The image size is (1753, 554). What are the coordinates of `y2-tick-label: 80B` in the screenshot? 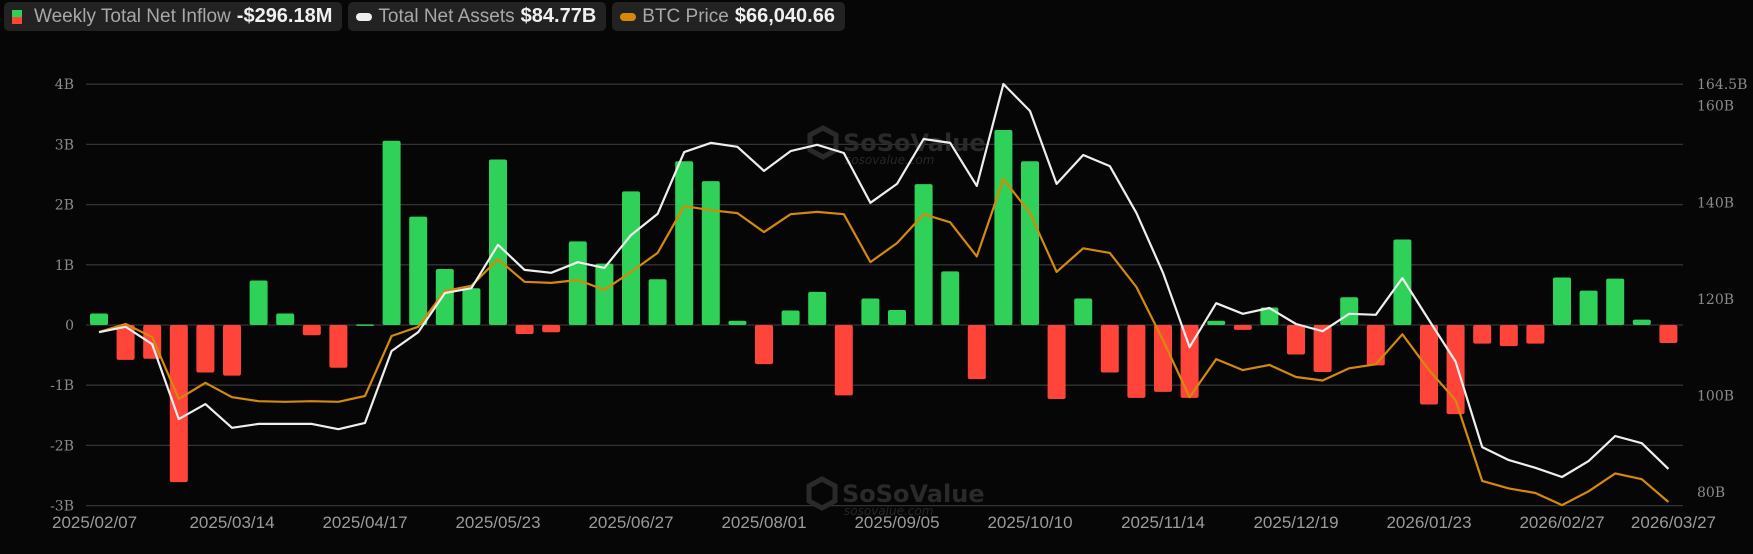 It's located at (1711, 493).